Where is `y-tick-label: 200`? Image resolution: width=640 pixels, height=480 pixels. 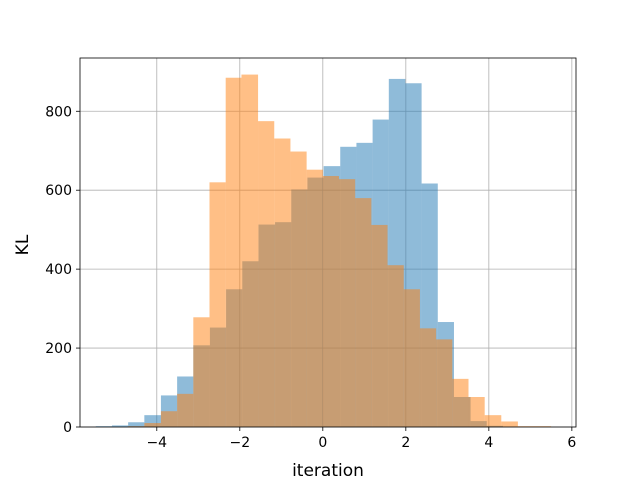 y-tick-label: 200 is located at coordinates (58, 349).